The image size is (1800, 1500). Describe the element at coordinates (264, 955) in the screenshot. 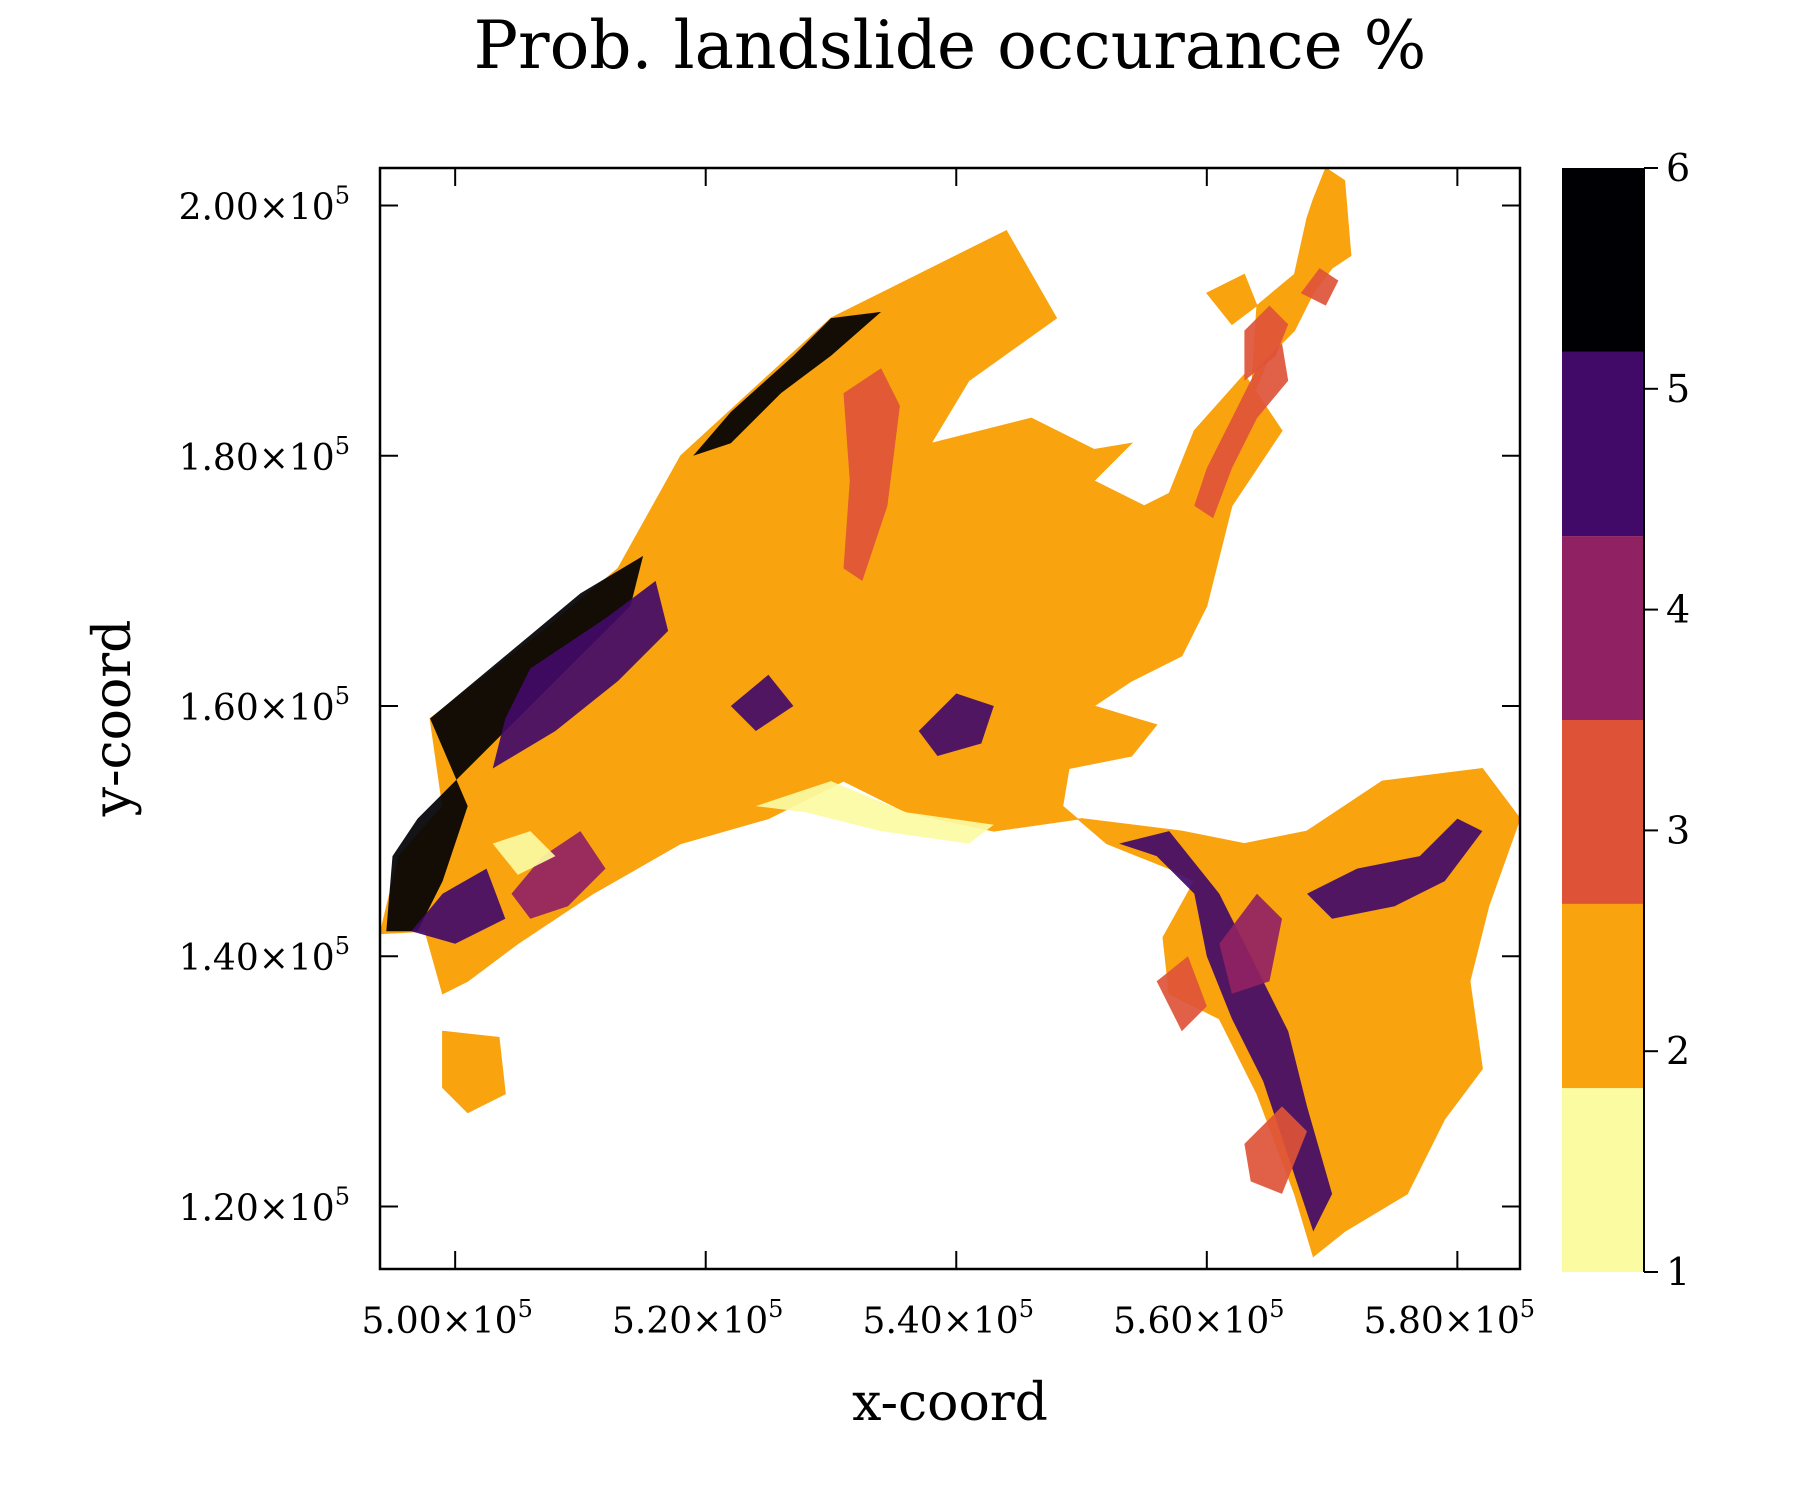

I see `y-tick-label: 1.40×10⁵` at that location.